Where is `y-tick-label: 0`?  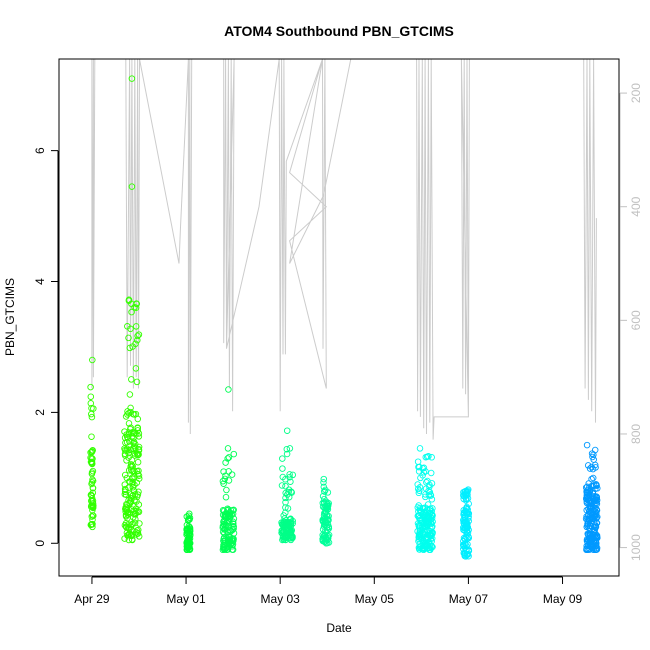 y-tick-label: 0 is located at coordinates (40, 543).